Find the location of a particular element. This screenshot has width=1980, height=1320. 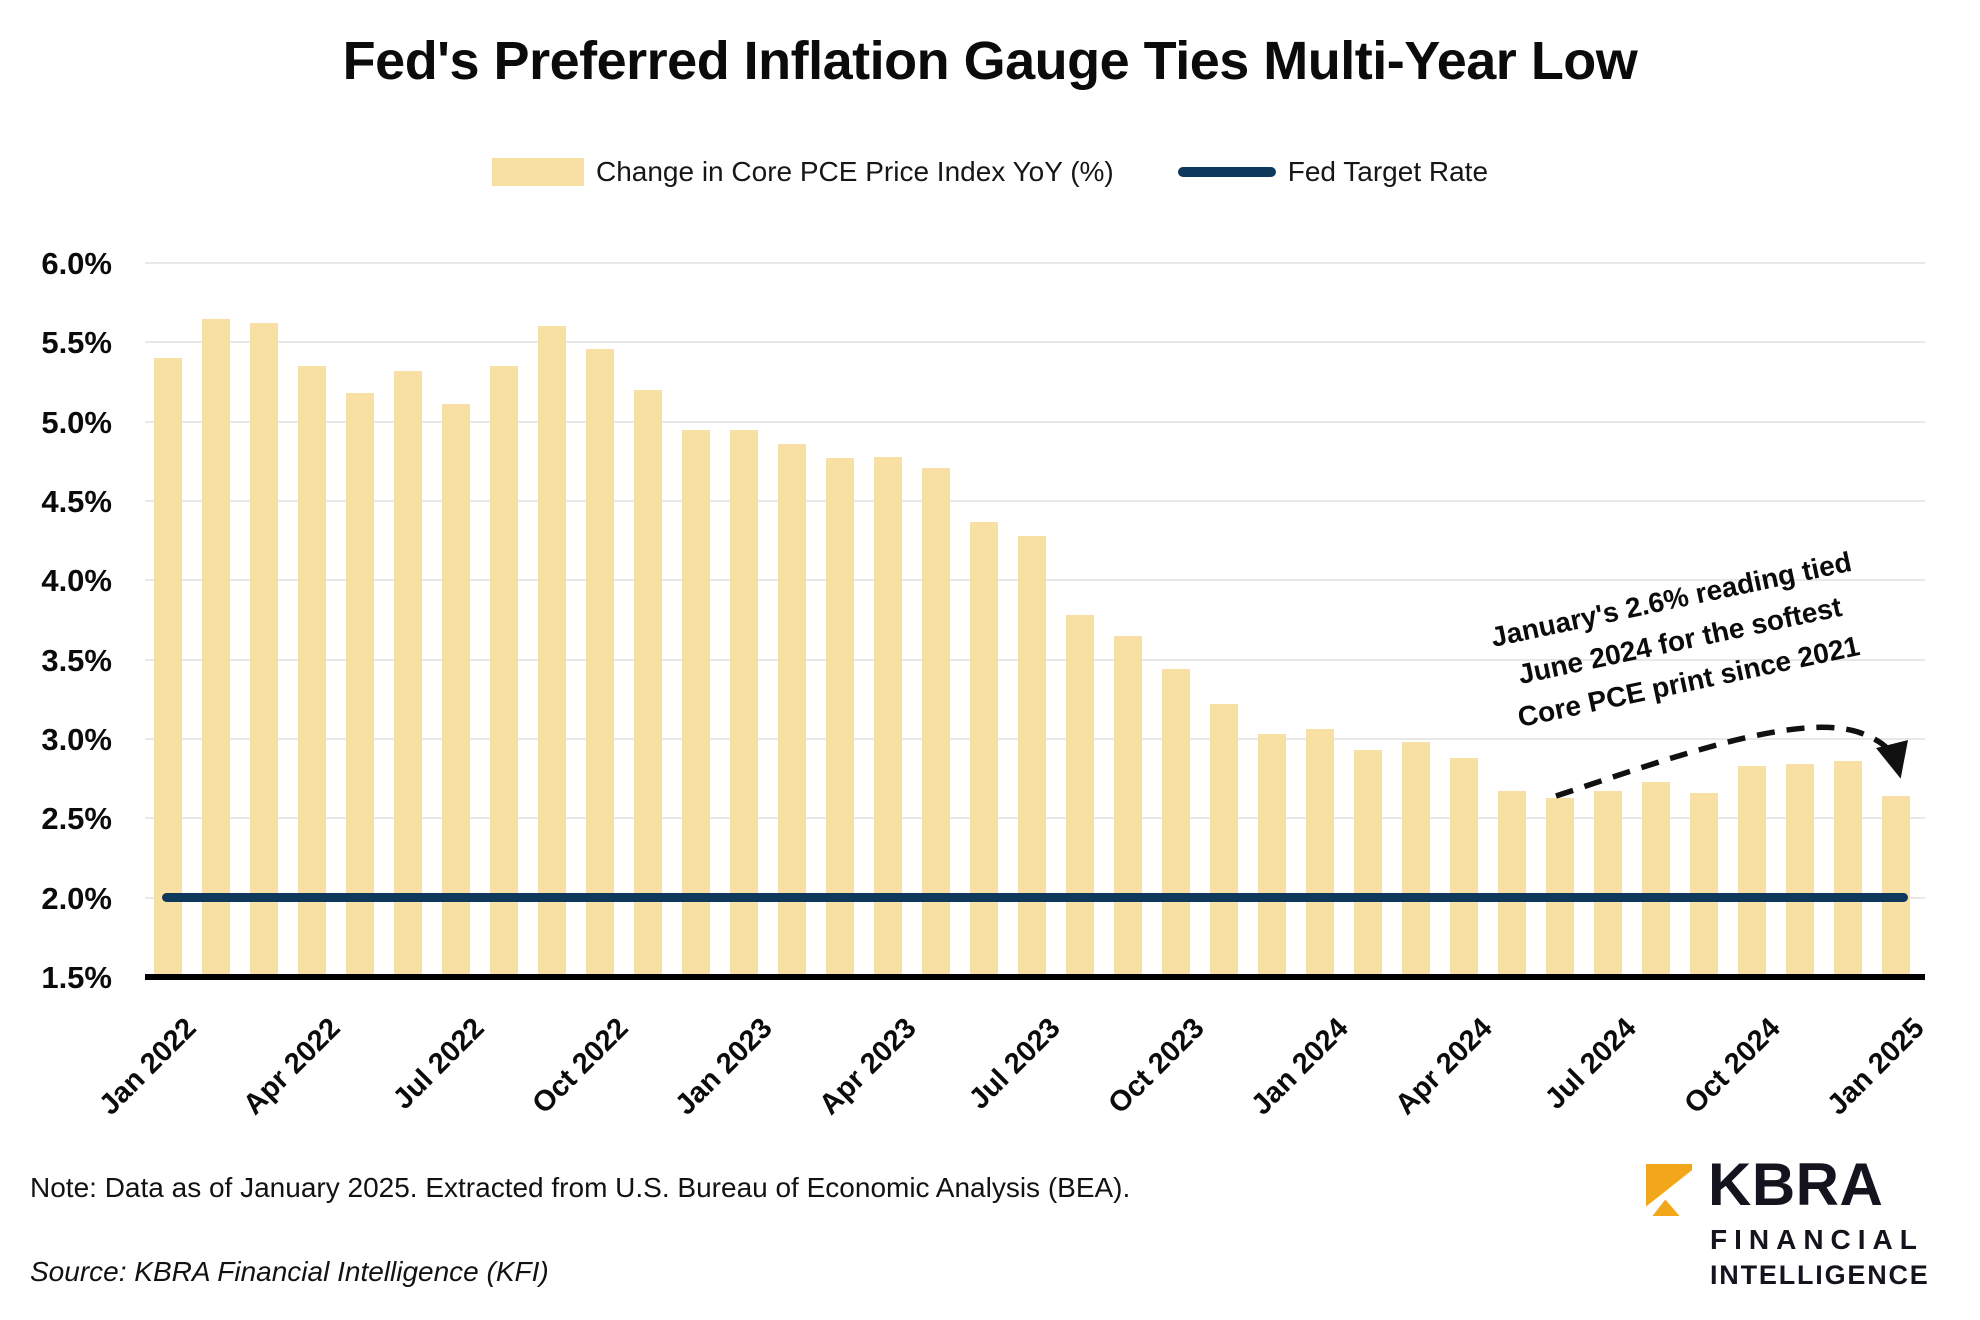

bar-sep-2022 is located at coordinates (552, 651).